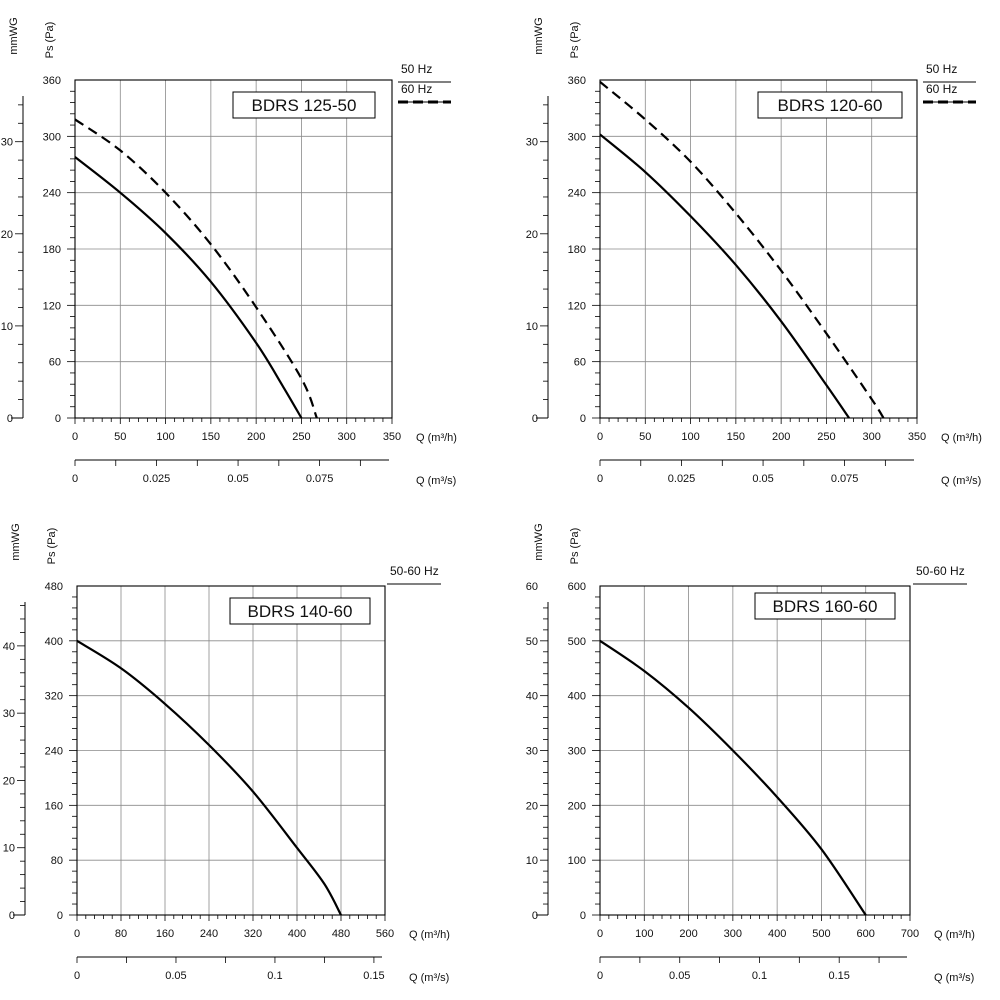 The height and width of the screenshot is (1000, 1000). I want to click on y-tick-label-pa: 160, so click(54, 806).